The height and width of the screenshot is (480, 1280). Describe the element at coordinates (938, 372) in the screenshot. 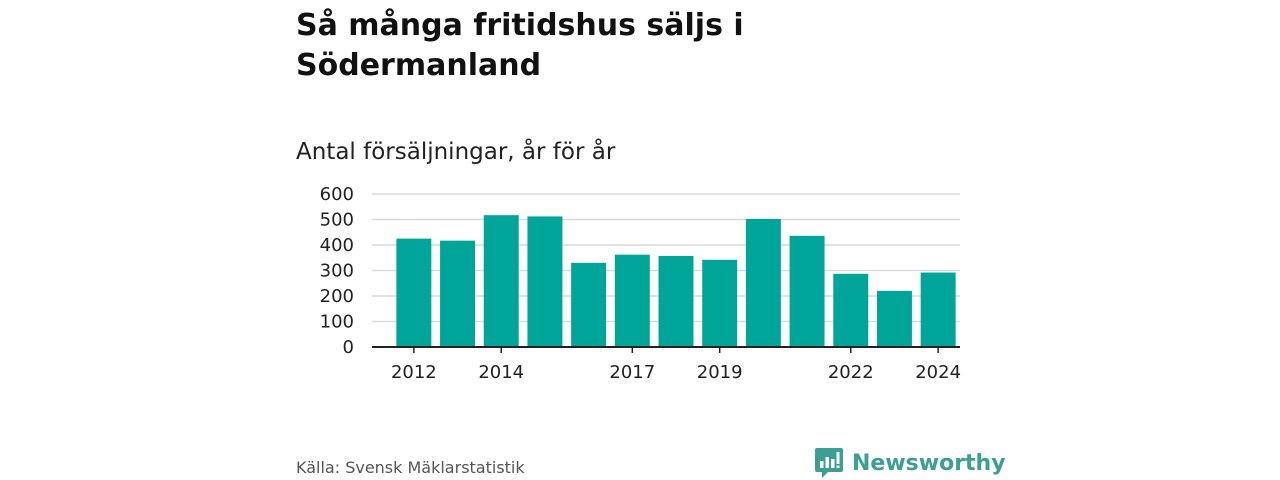

I see `x-tick-label: 2024` at that location.